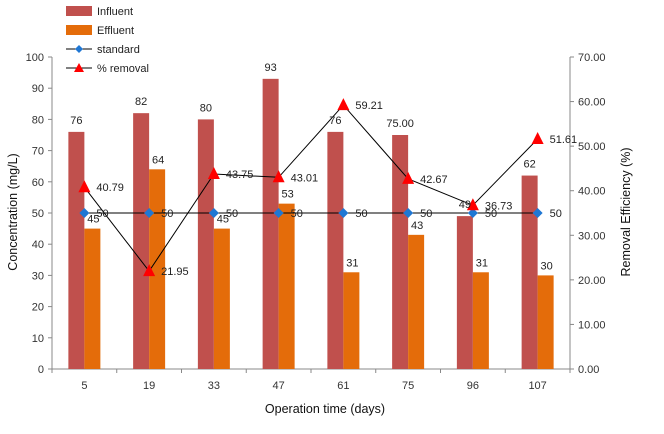  Describe the element at coordinates (84, 386) in the screenshot. I see `x-tick-label: 5` at that location.